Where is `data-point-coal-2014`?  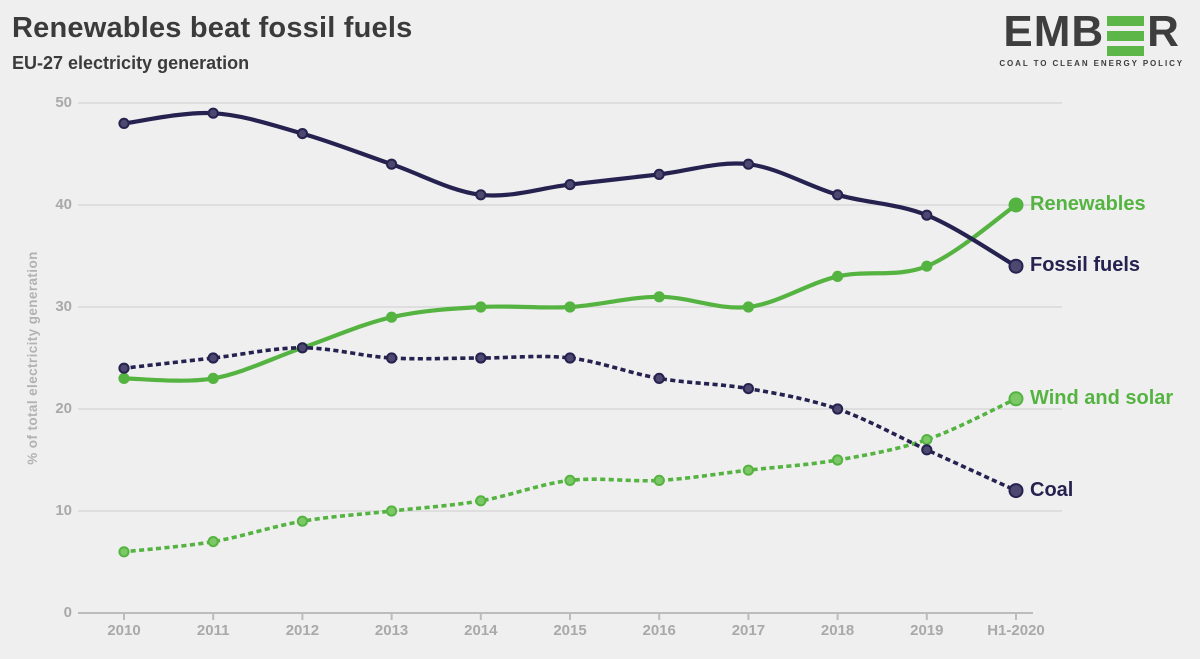 data-point-coal-2014 is located at coordinates (481, 358).